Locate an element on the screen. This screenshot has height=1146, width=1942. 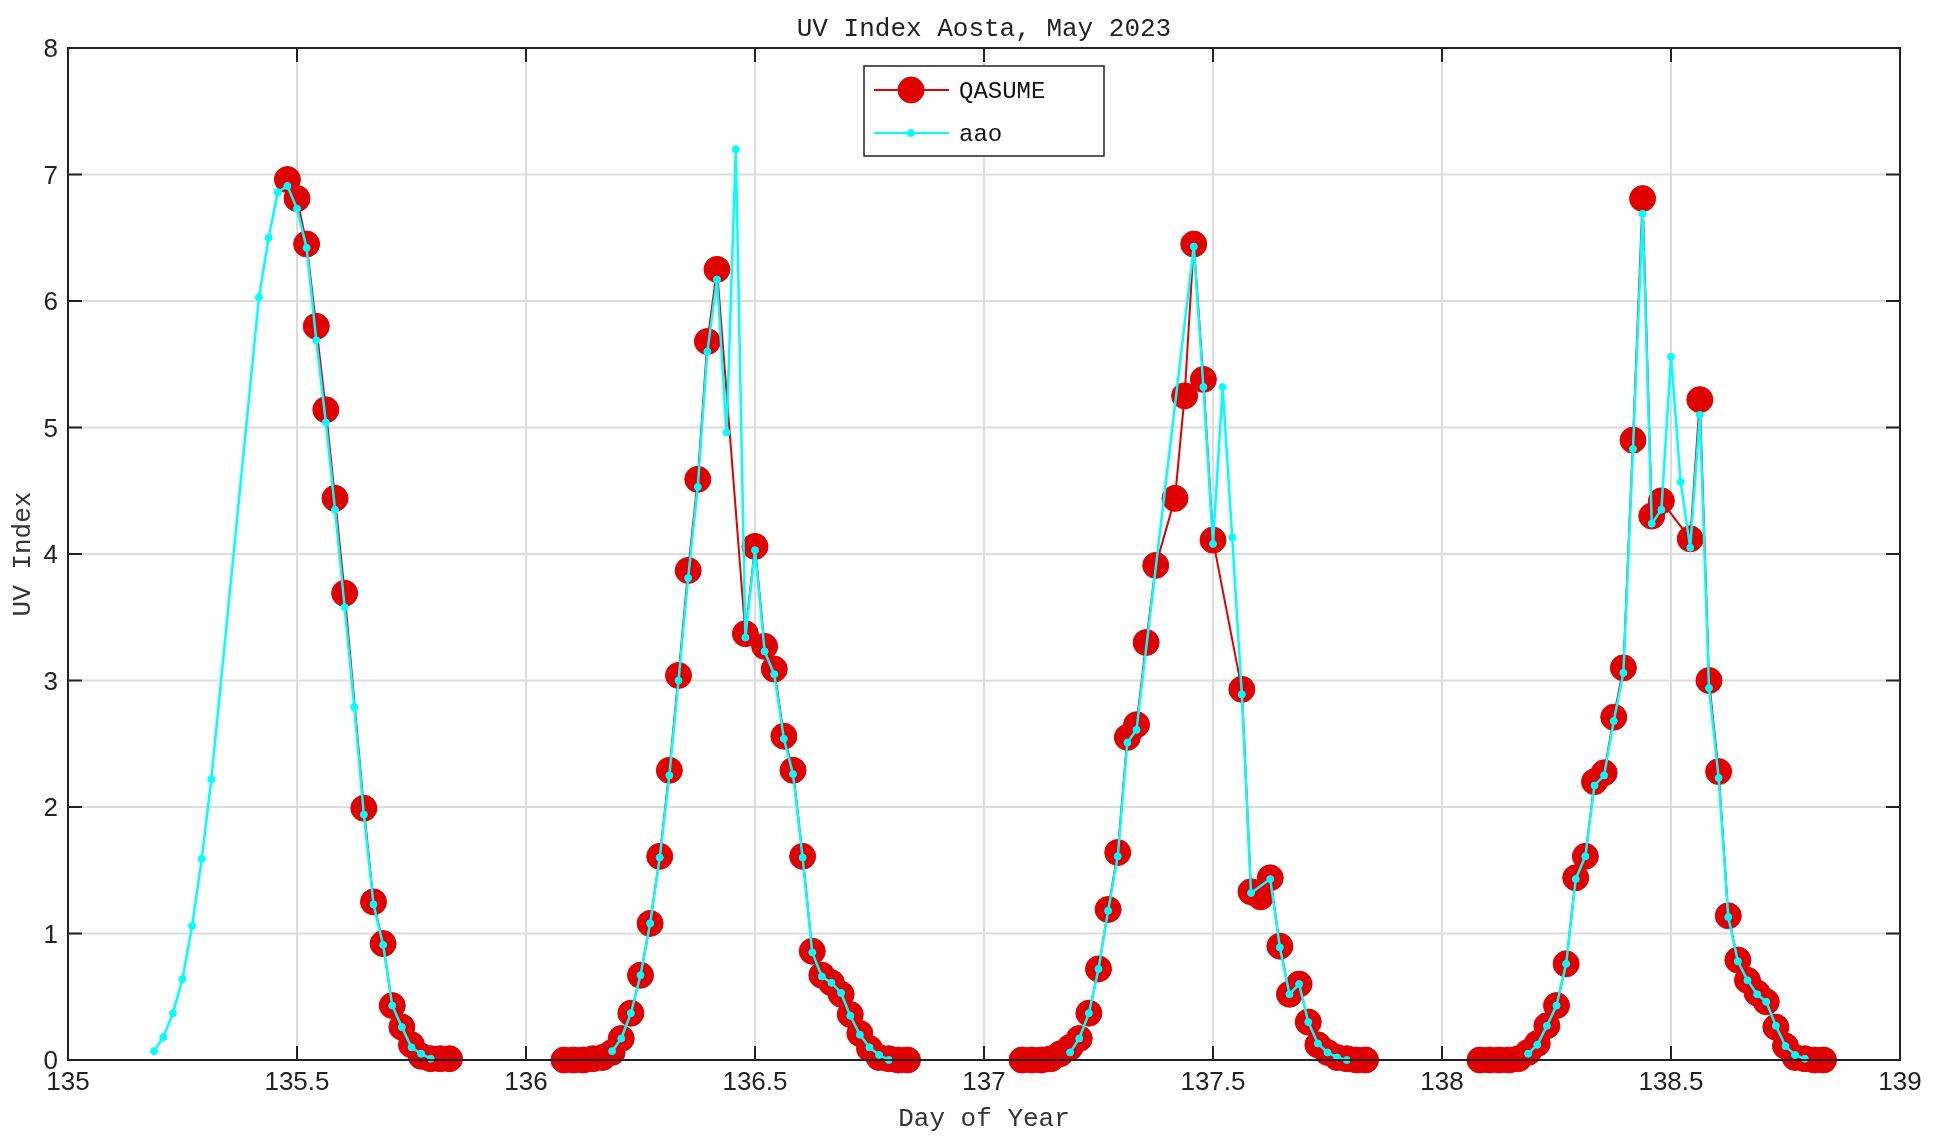
chart-title: UV Index Aosta, May 2023 is located at coordinates (984, 29).